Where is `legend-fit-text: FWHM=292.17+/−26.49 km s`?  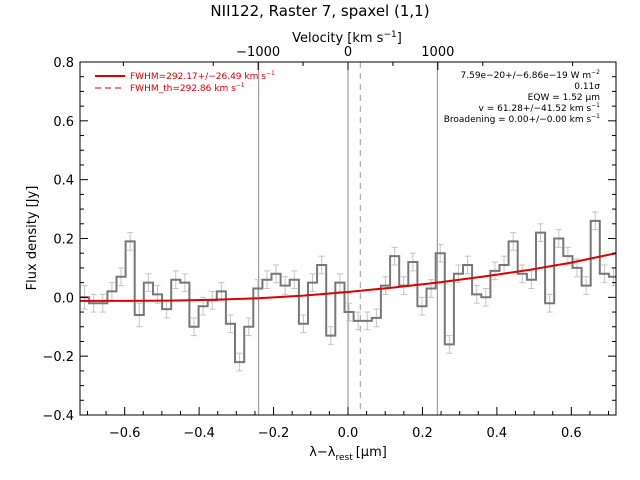
legend-fit-text: FWHM=292.17+/−26.49 km s is located at coordinates (198, 77).